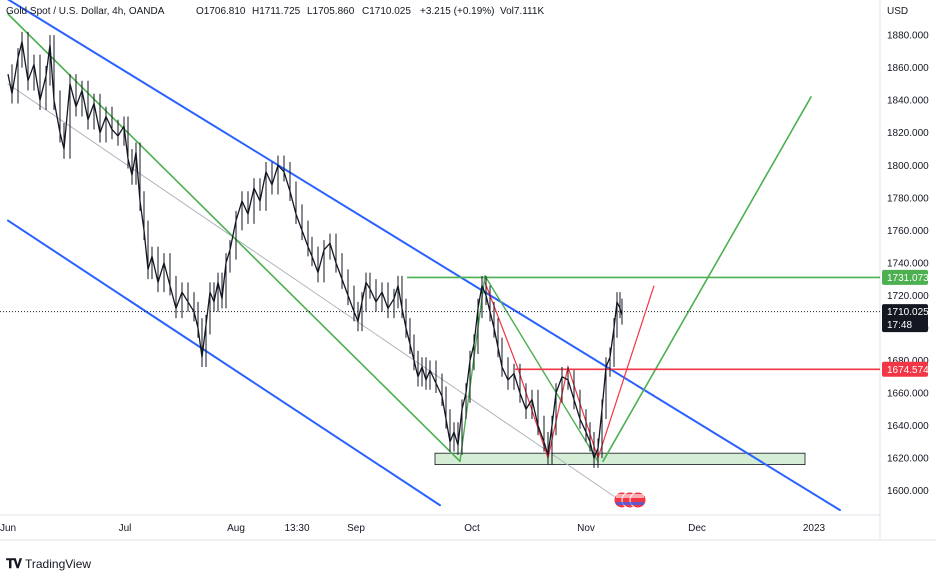 Image resolution: width=936 pixels, height=580 pixels. Describe the element at coordinates (897, 11) in the screenshot. I see `currency-label: USD` at that location.